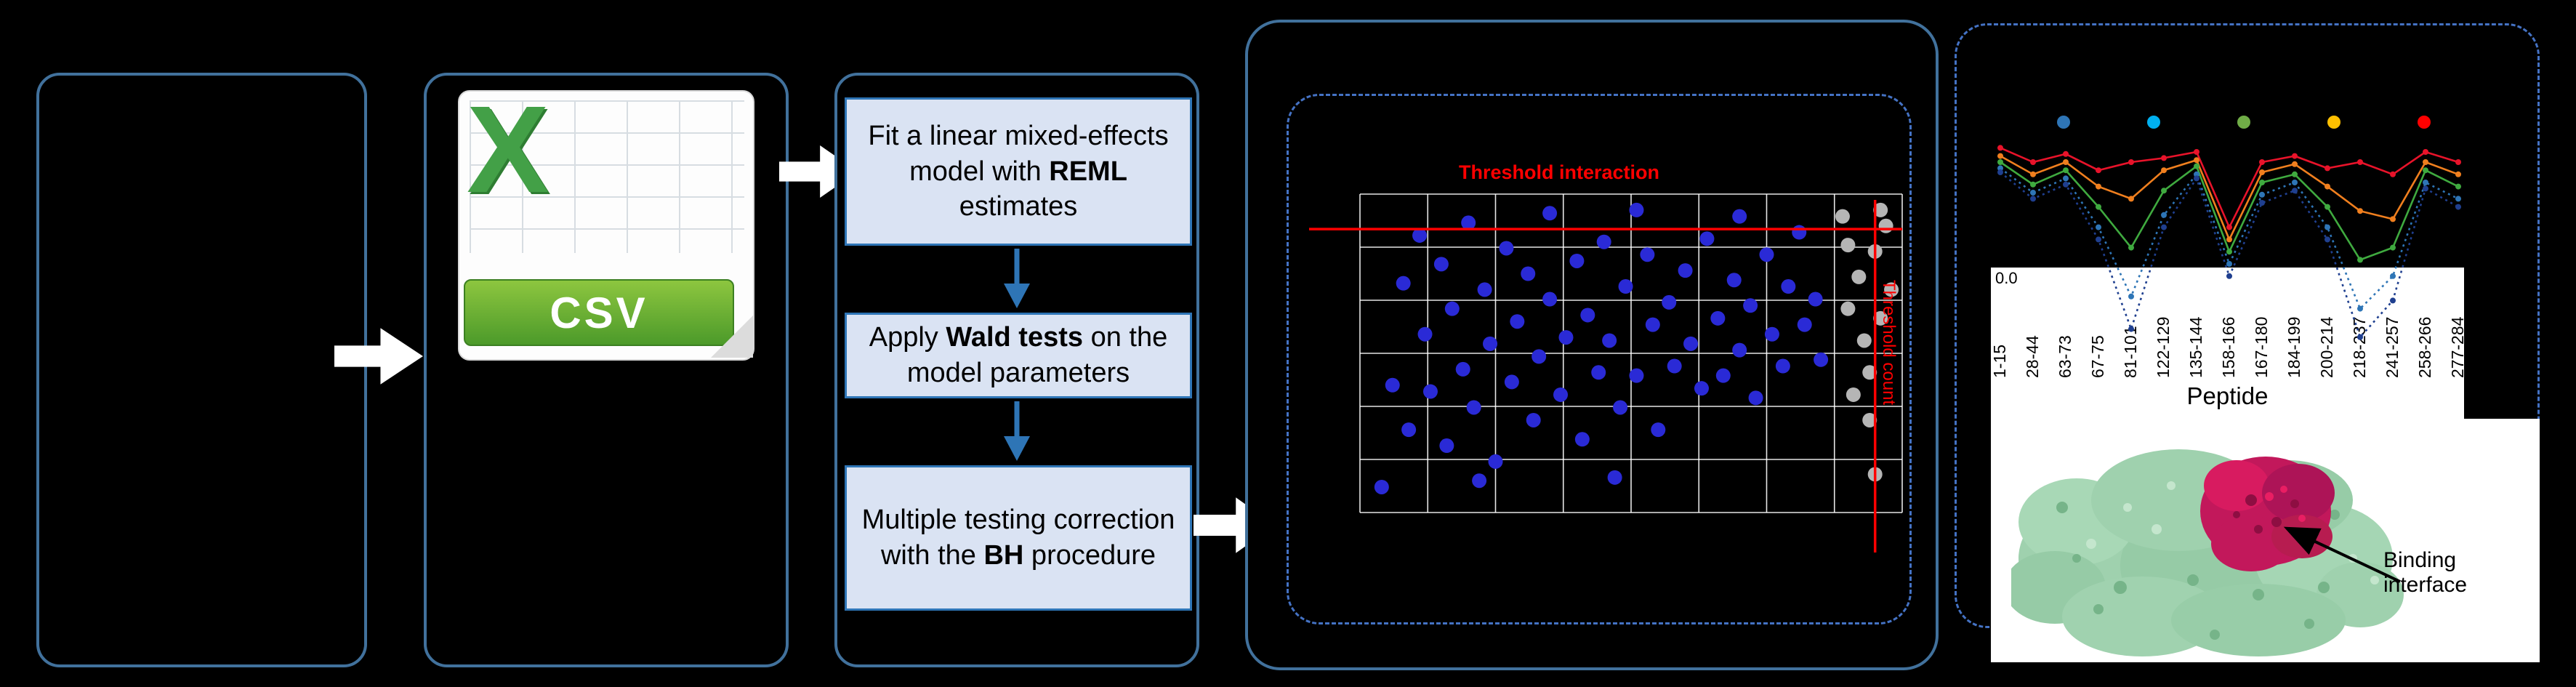 The height and width of the screenshot is (687, 2576). Describe the element at coordinates (1003, 555) in the screenshot. I see `step3-bold: BH` at that location.